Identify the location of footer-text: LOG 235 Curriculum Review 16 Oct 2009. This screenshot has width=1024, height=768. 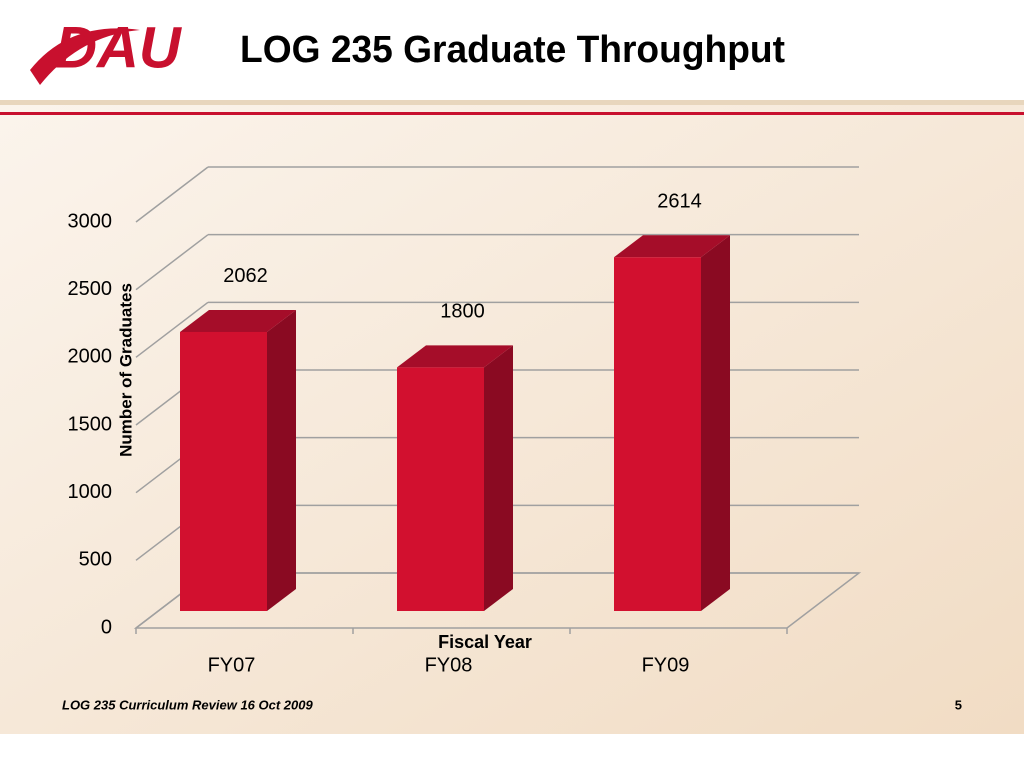
(187, 704).